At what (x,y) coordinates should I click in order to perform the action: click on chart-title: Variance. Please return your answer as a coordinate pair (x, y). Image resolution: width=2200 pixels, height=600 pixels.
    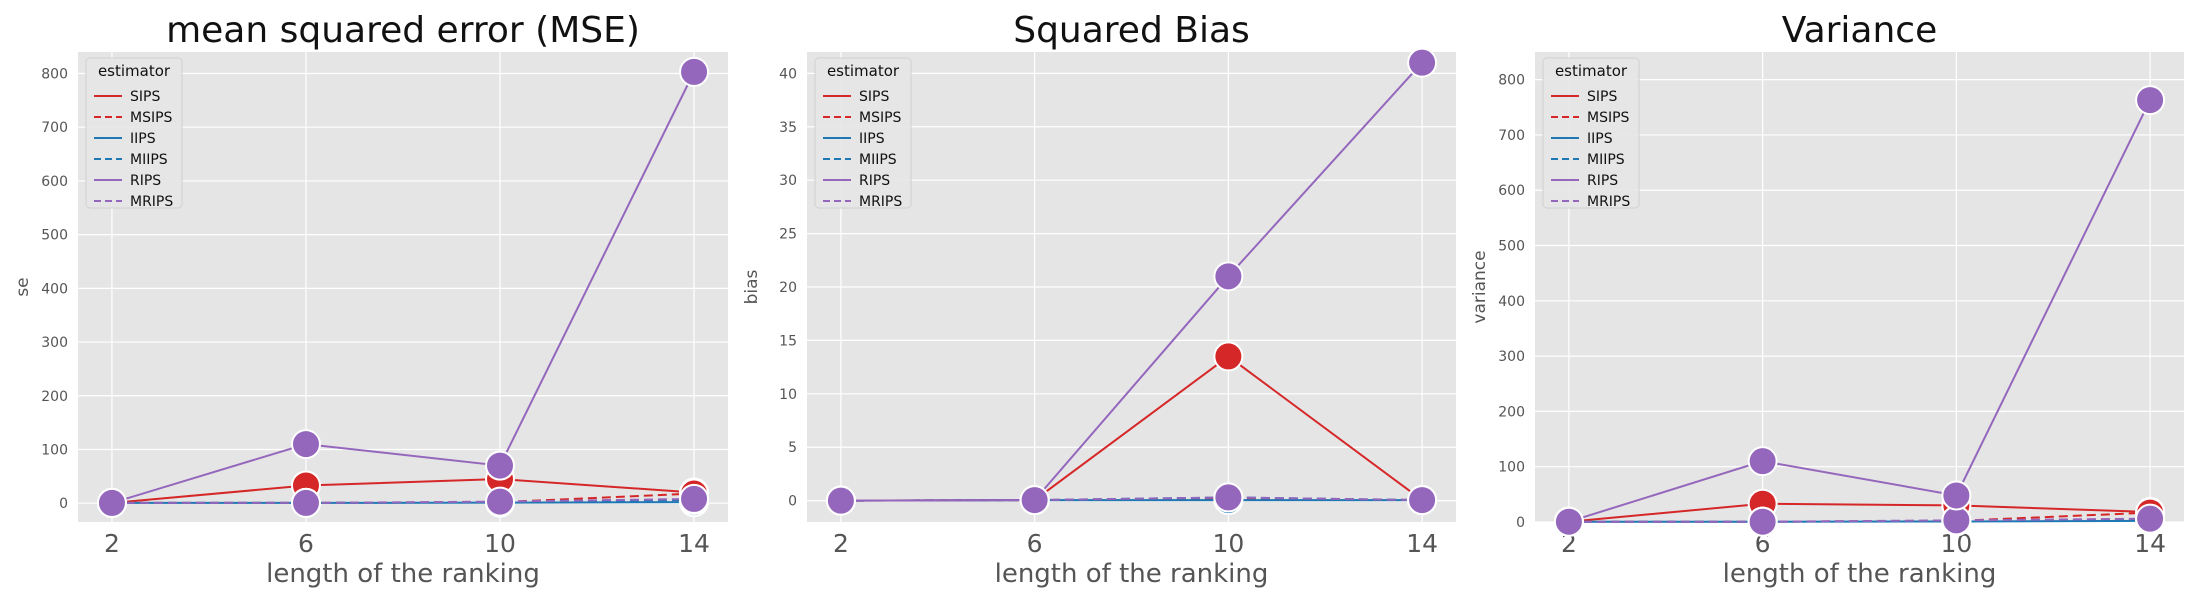
    Looking at the image, I should click on (1860, 30).